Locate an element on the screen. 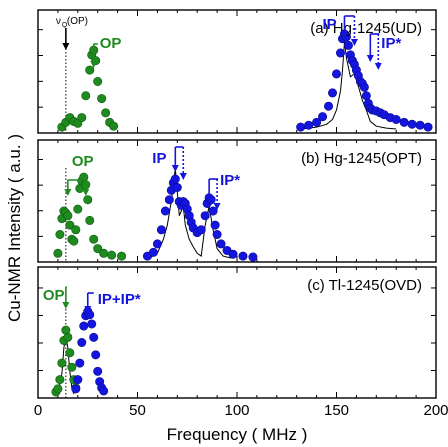 This screenshot has height=447, width=448. ipip-label: IP+IP* is located at coordinates (119, 299).